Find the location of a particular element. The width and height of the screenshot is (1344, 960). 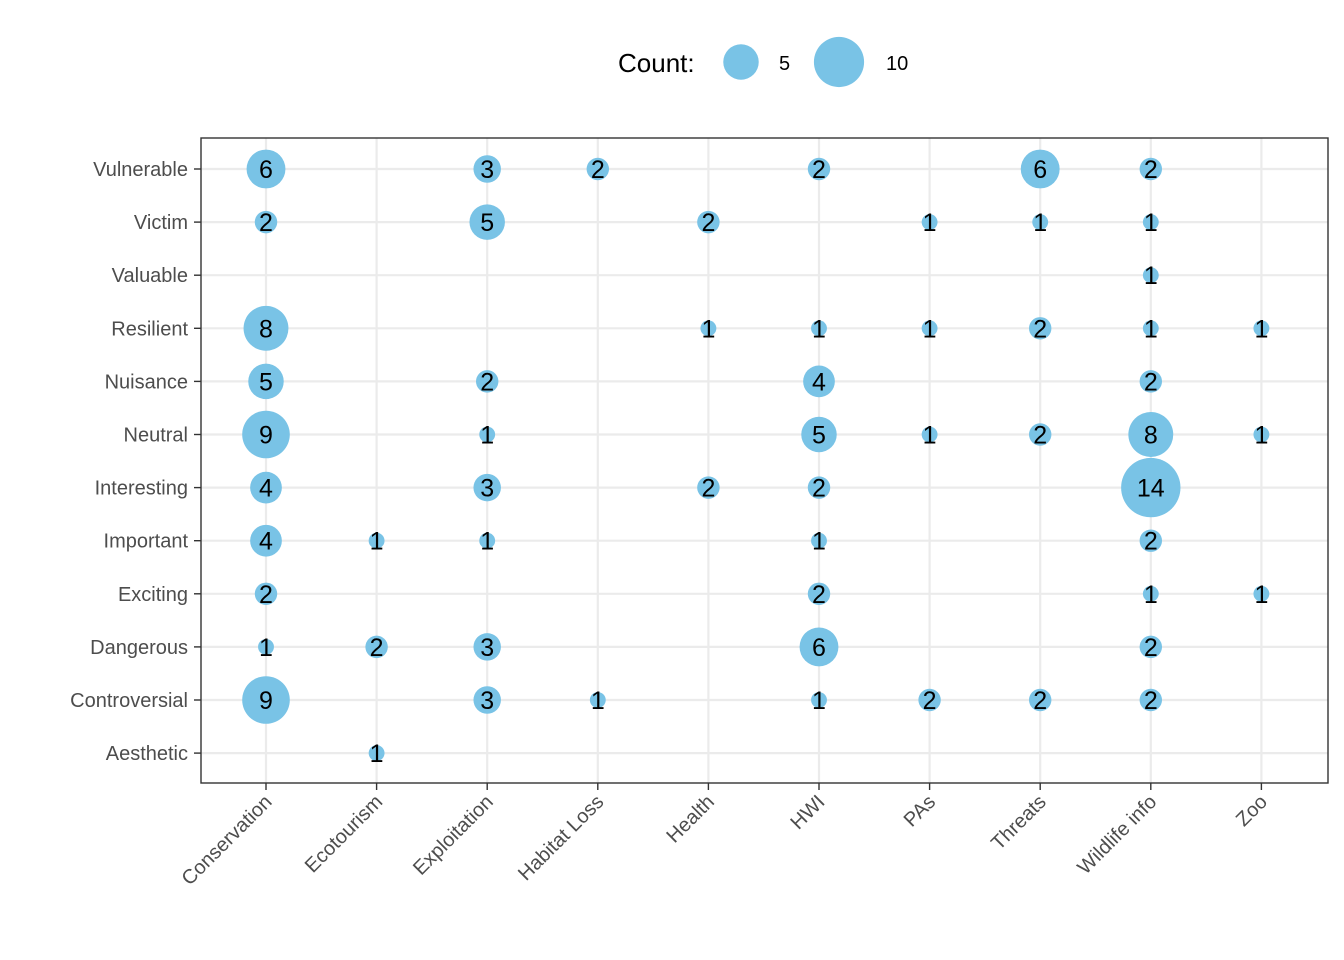

y-tick-label: Dangerous is located at coordinates (139, 648).